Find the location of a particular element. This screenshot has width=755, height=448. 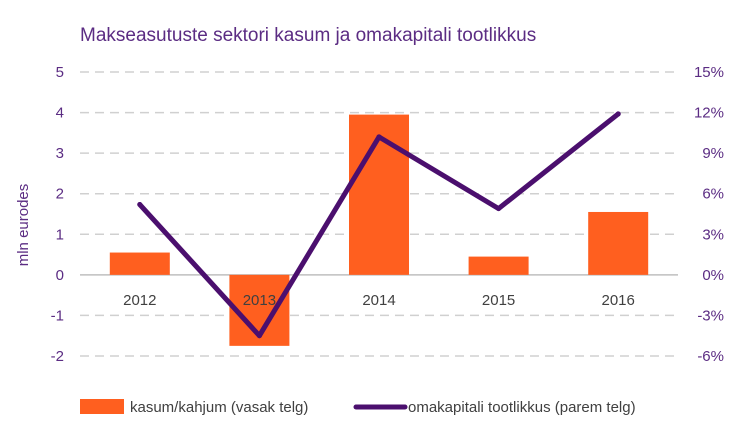

right-tick-label: 0% is located at coordinates (713, 275).